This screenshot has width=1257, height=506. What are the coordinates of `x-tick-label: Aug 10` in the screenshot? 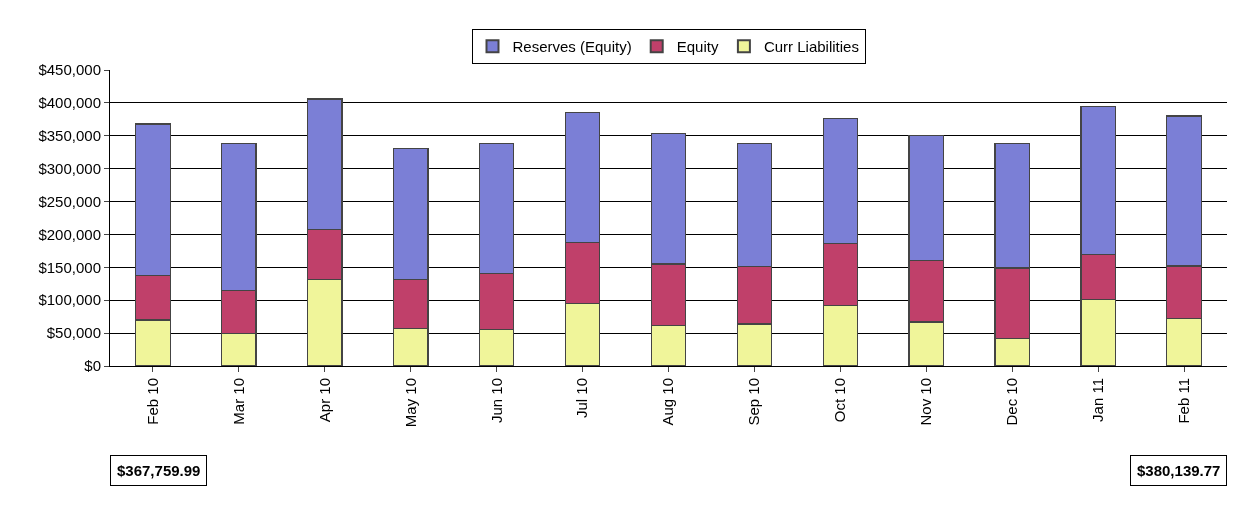 It's located at (668, 402).